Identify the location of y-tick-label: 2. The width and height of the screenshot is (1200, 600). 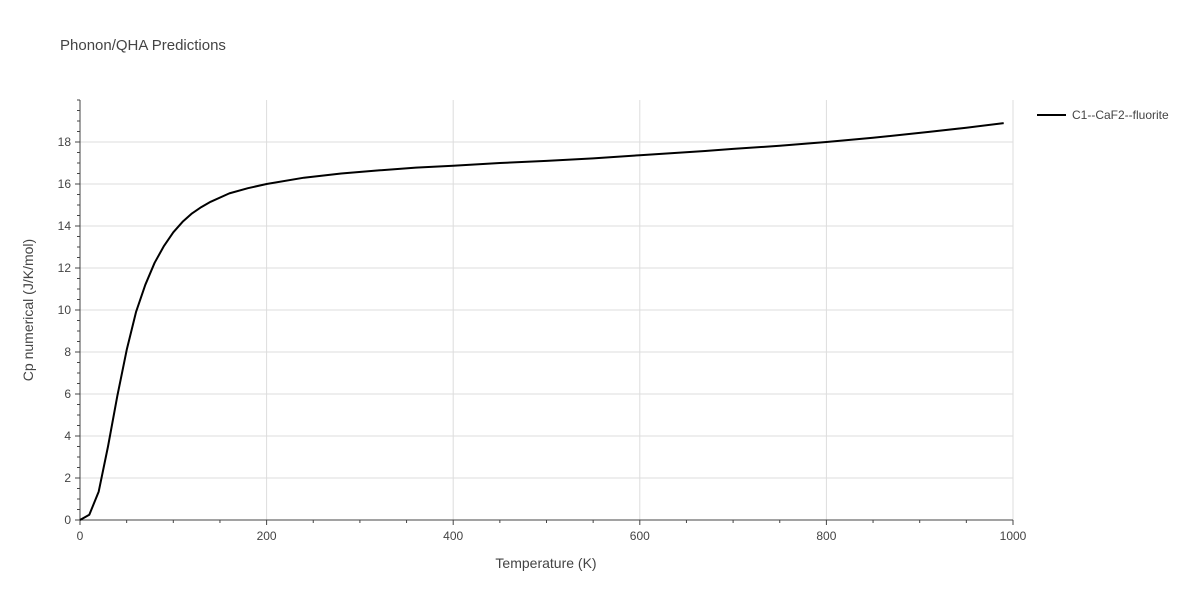
(67, 478).